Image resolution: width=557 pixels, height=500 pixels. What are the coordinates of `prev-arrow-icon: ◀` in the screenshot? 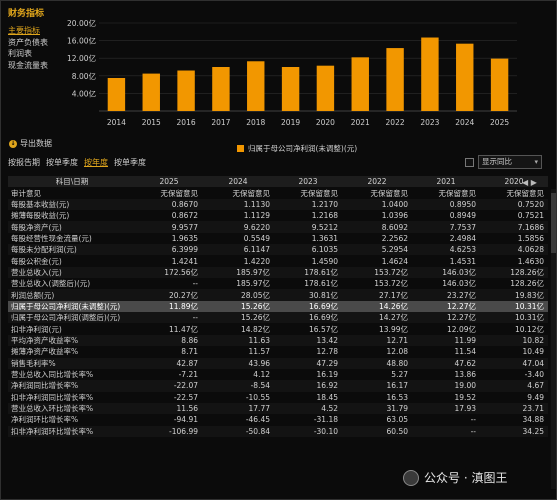 It's located at (525, 182).